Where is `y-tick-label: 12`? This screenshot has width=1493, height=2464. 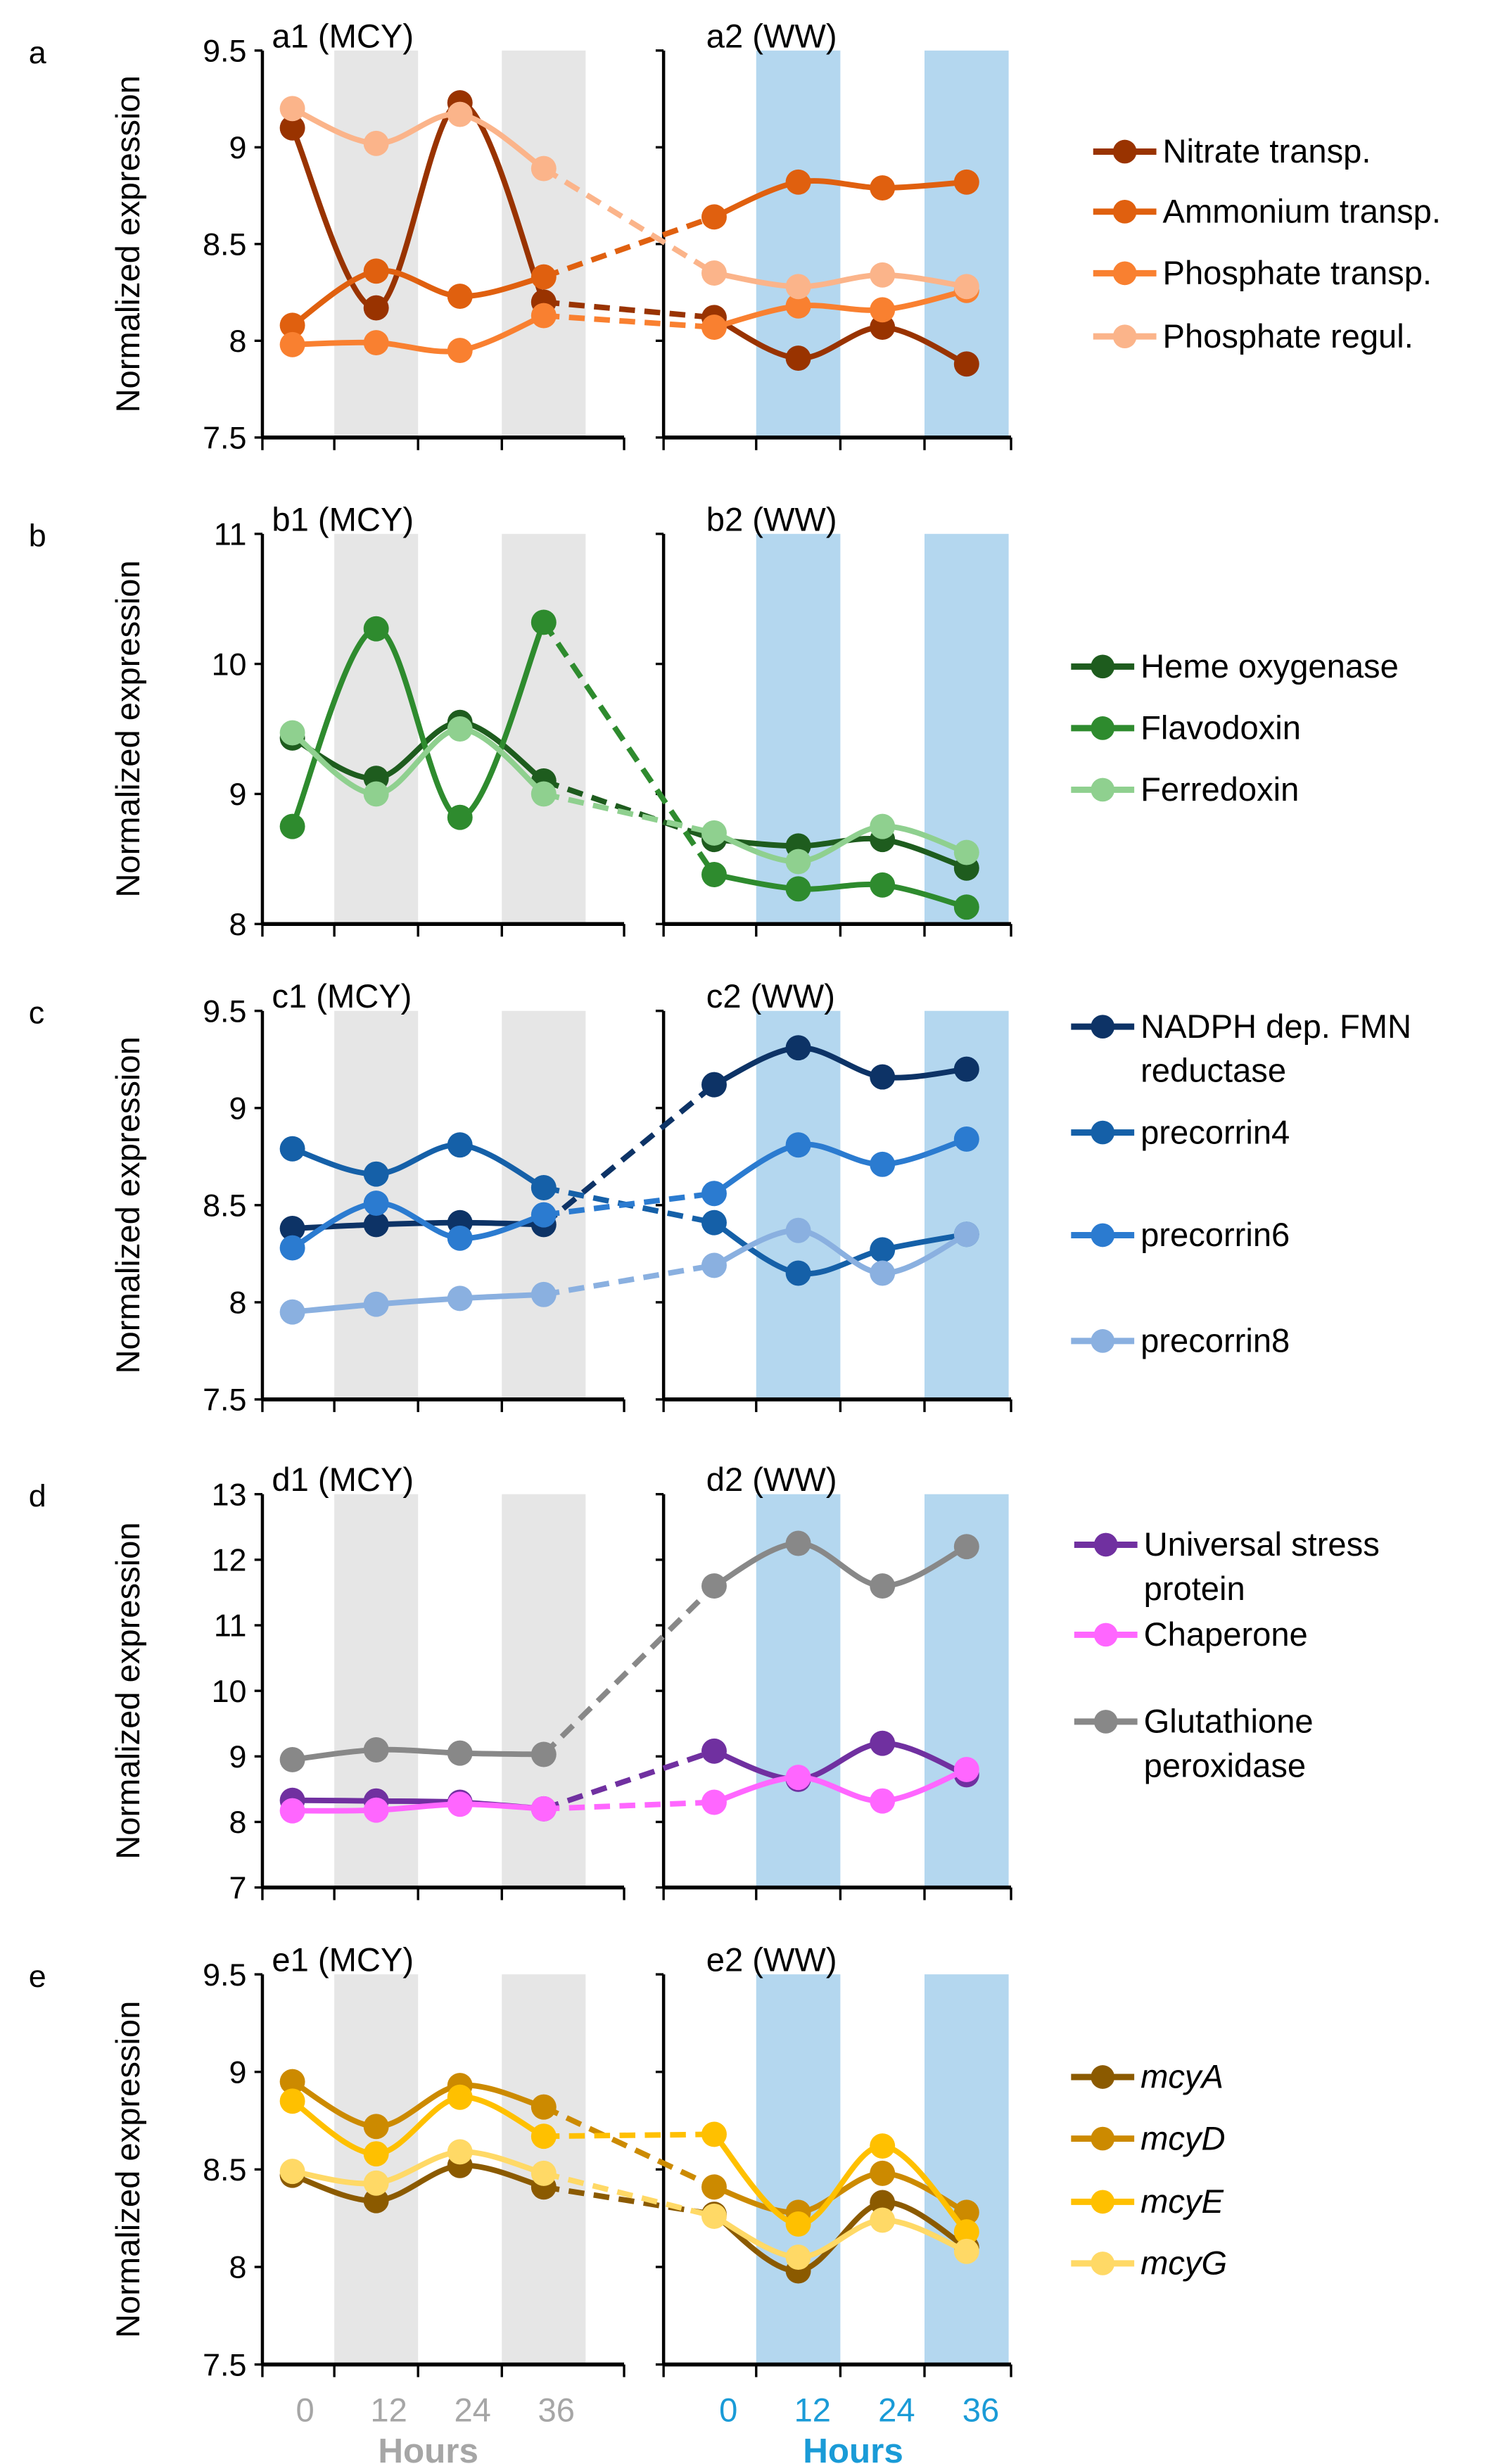
y-tick-label: 12 is located at coordinates (229, 1560).